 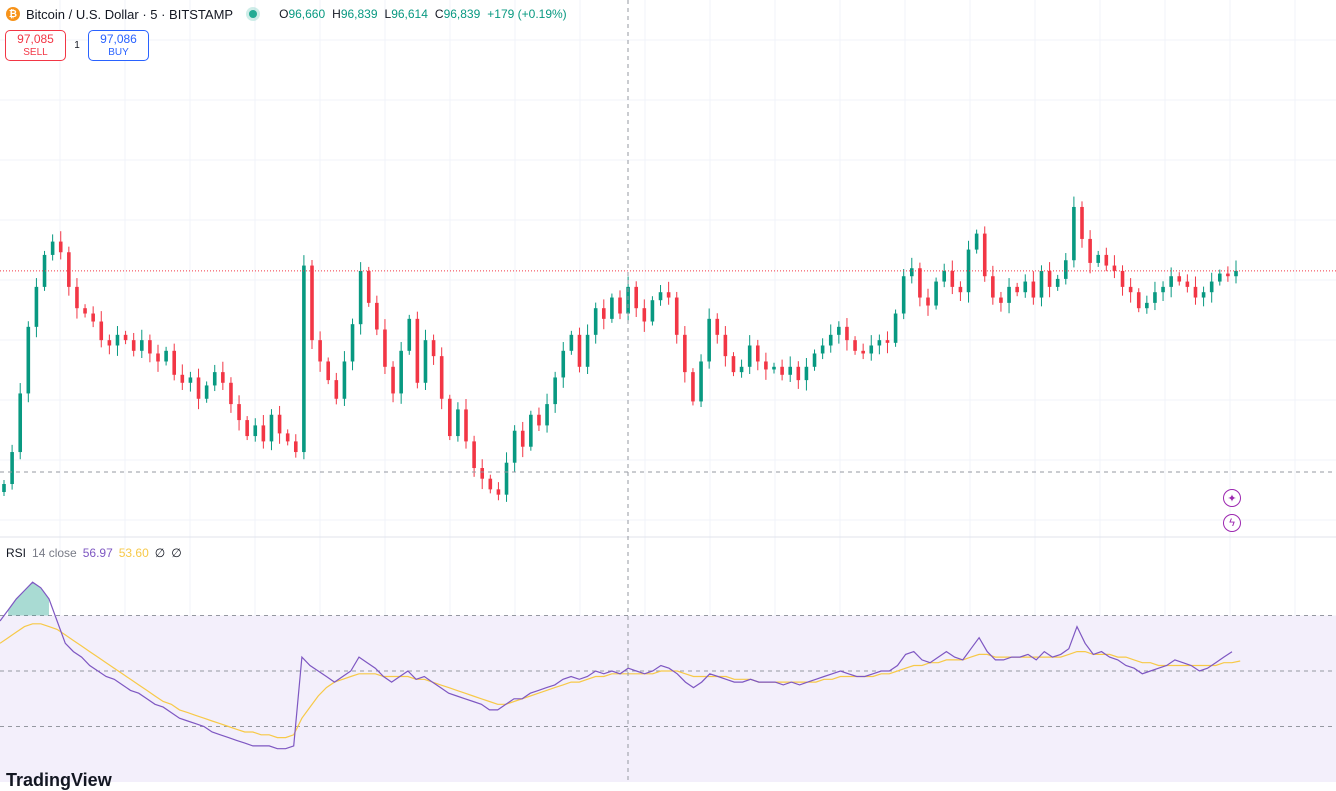 I want to click on high-value: 96,839, so click(x=359, y=14).